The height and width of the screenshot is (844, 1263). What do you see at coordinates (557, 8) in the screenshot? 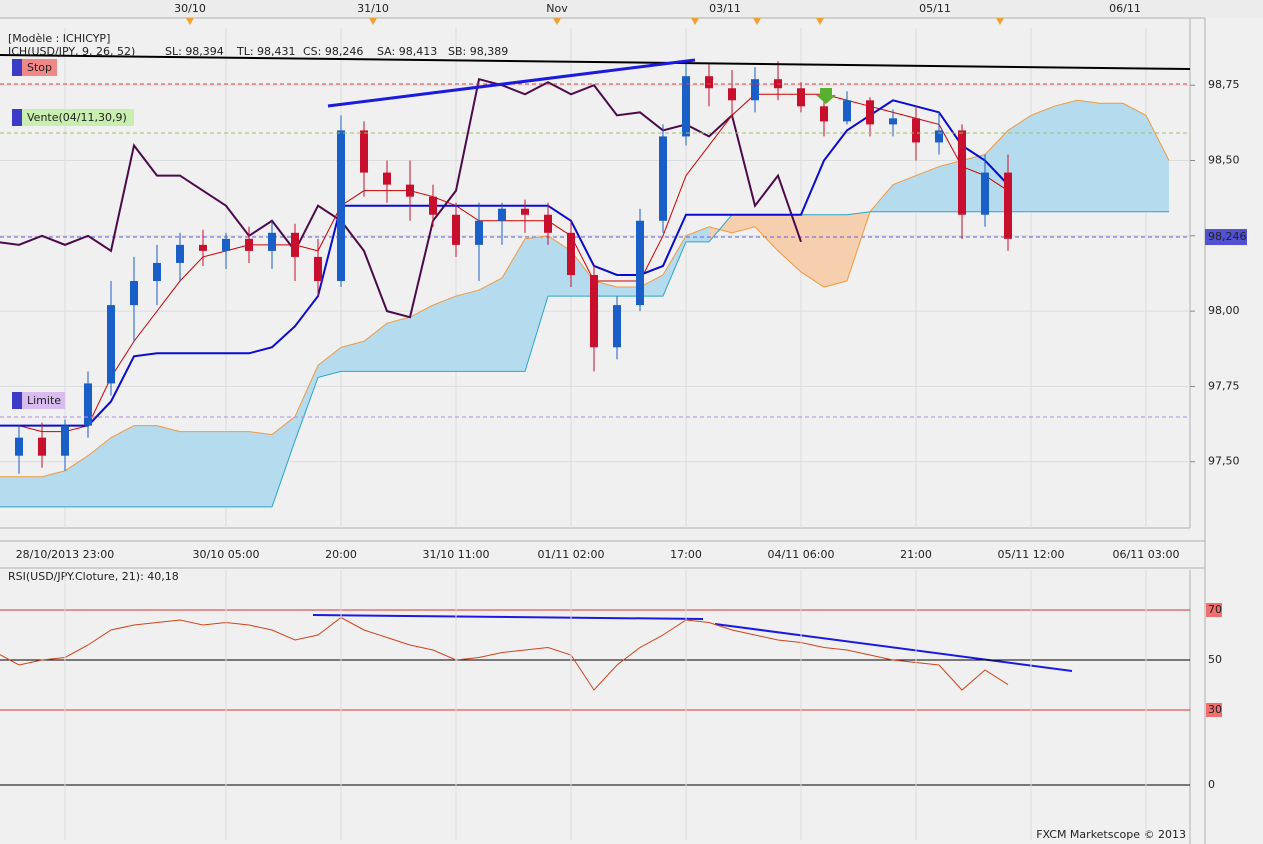
I see `top-date-label: Nov` at bounding box center [557, 8].